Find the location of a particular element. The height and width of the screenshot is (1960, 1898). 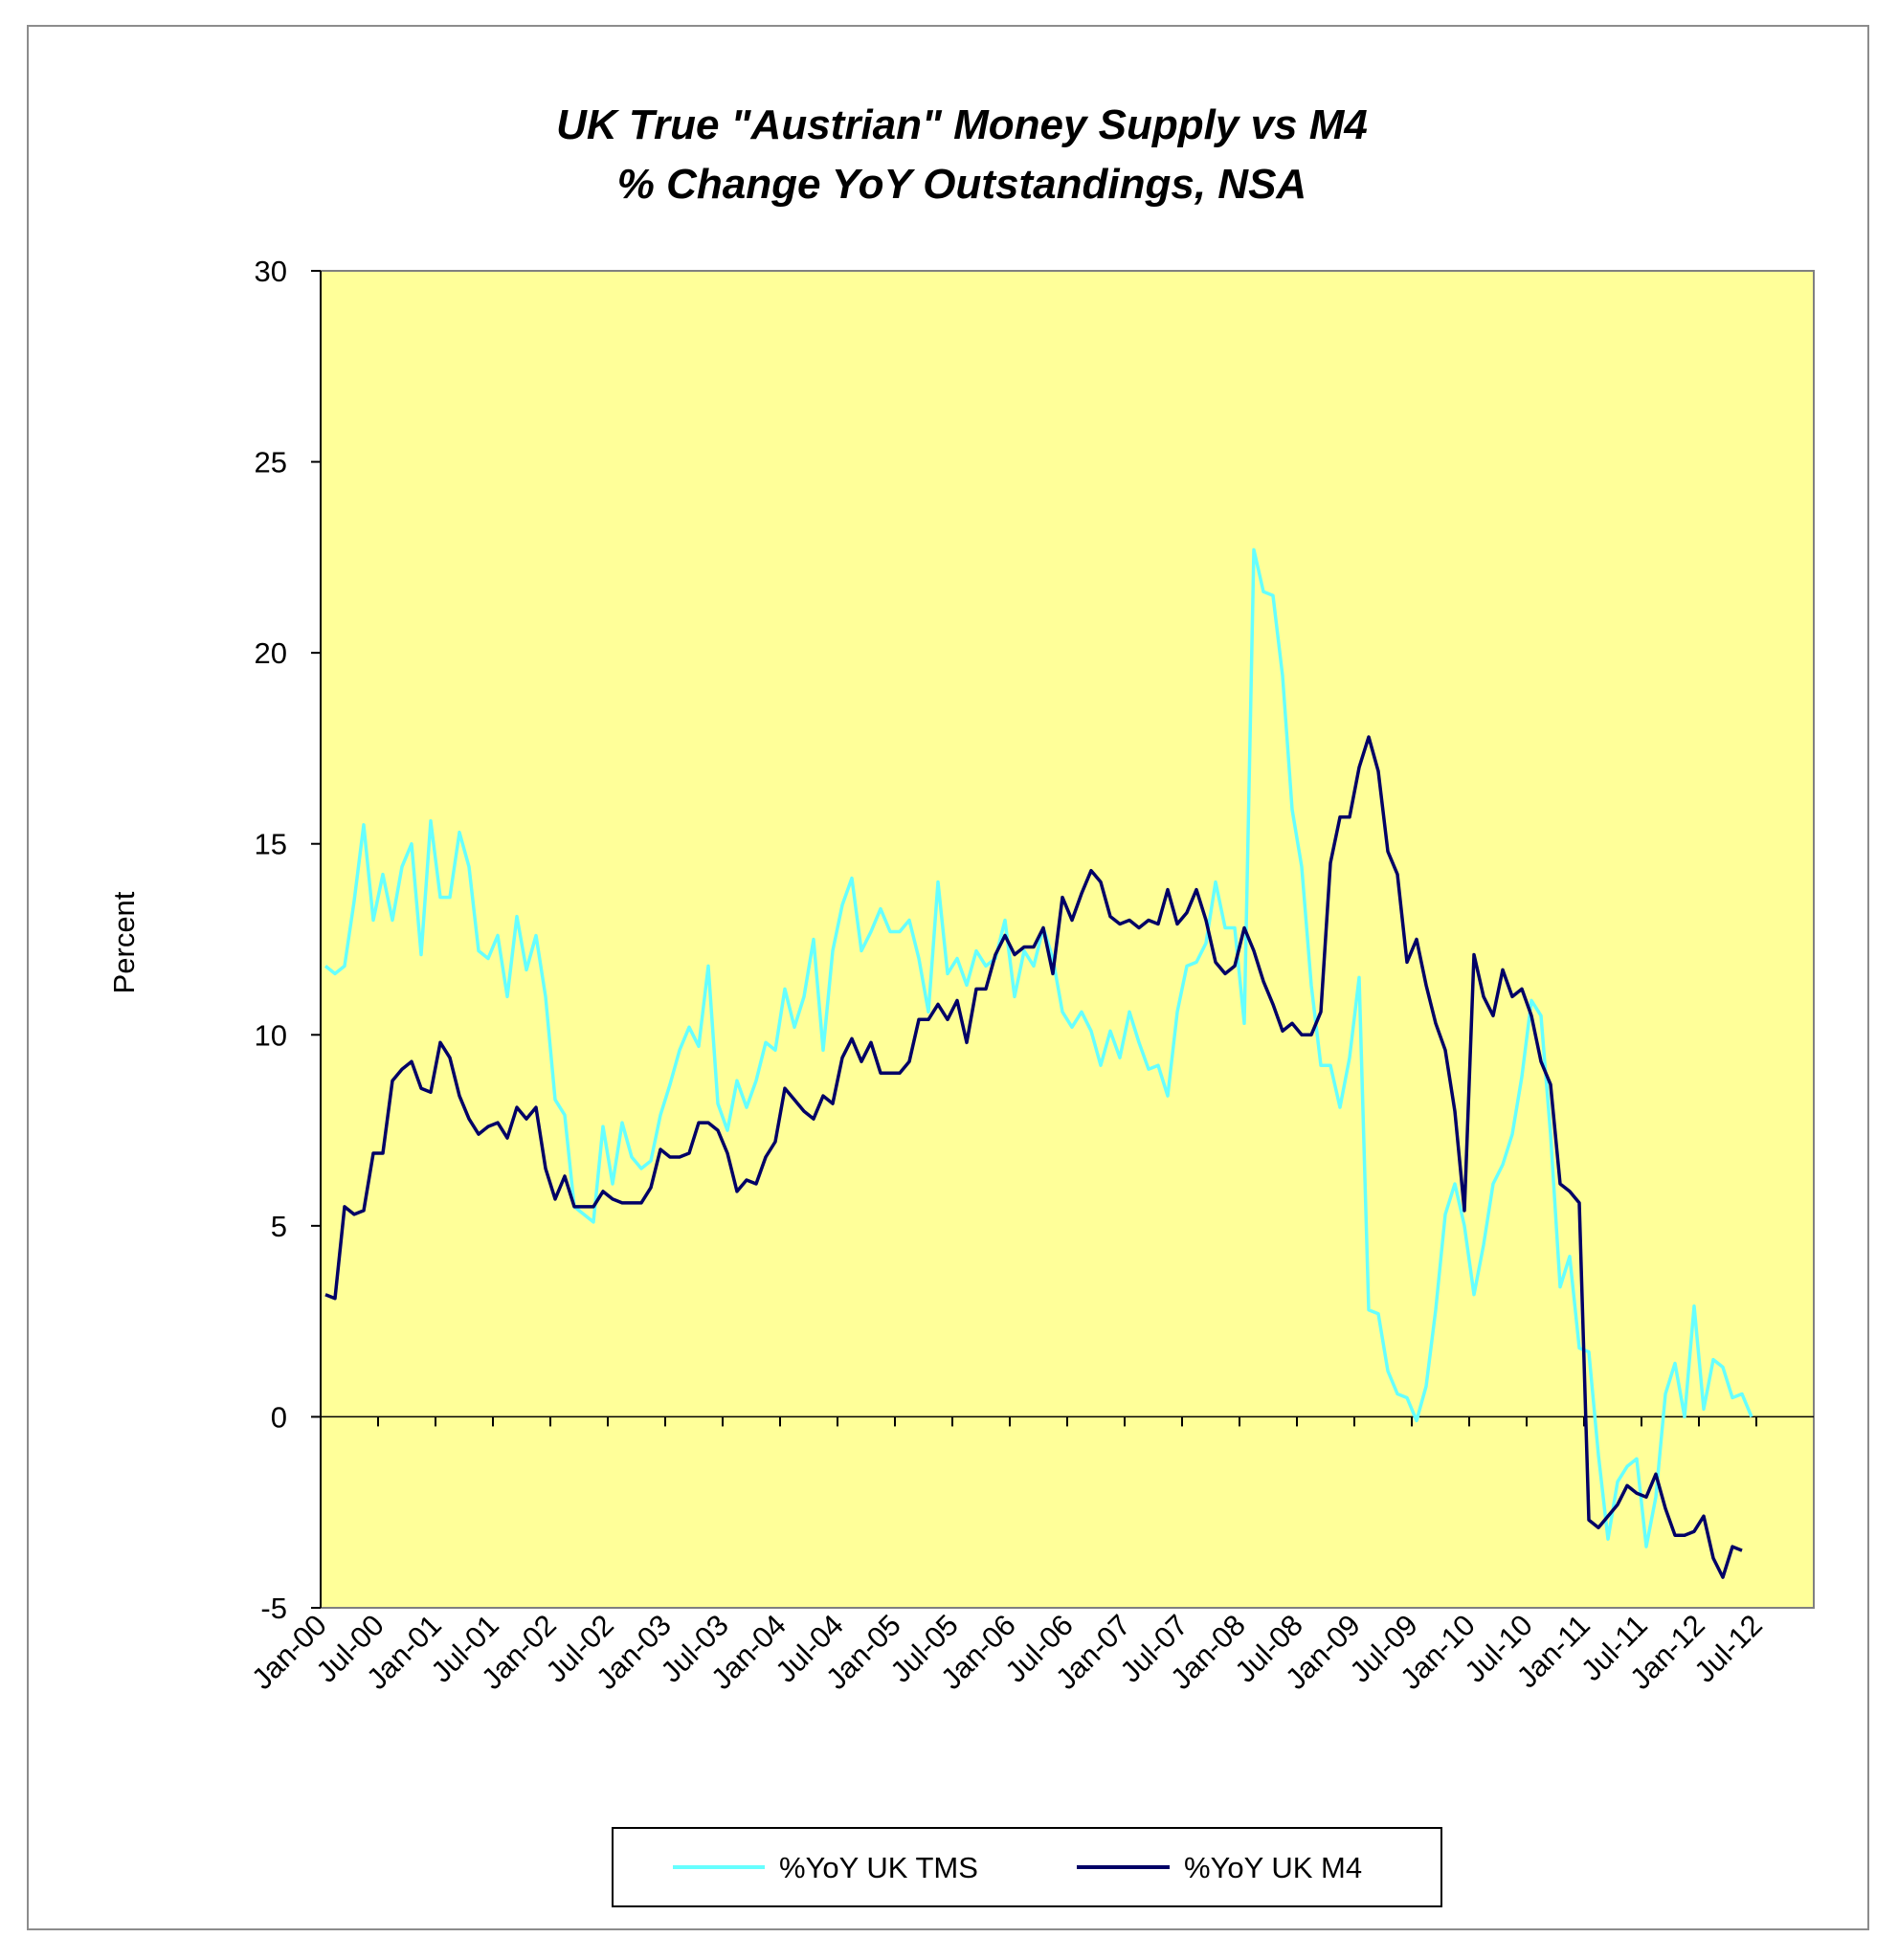

y-axis-ticks: 30 25 20 15 10 5 0 -5 is located at coordinates (288, 940).